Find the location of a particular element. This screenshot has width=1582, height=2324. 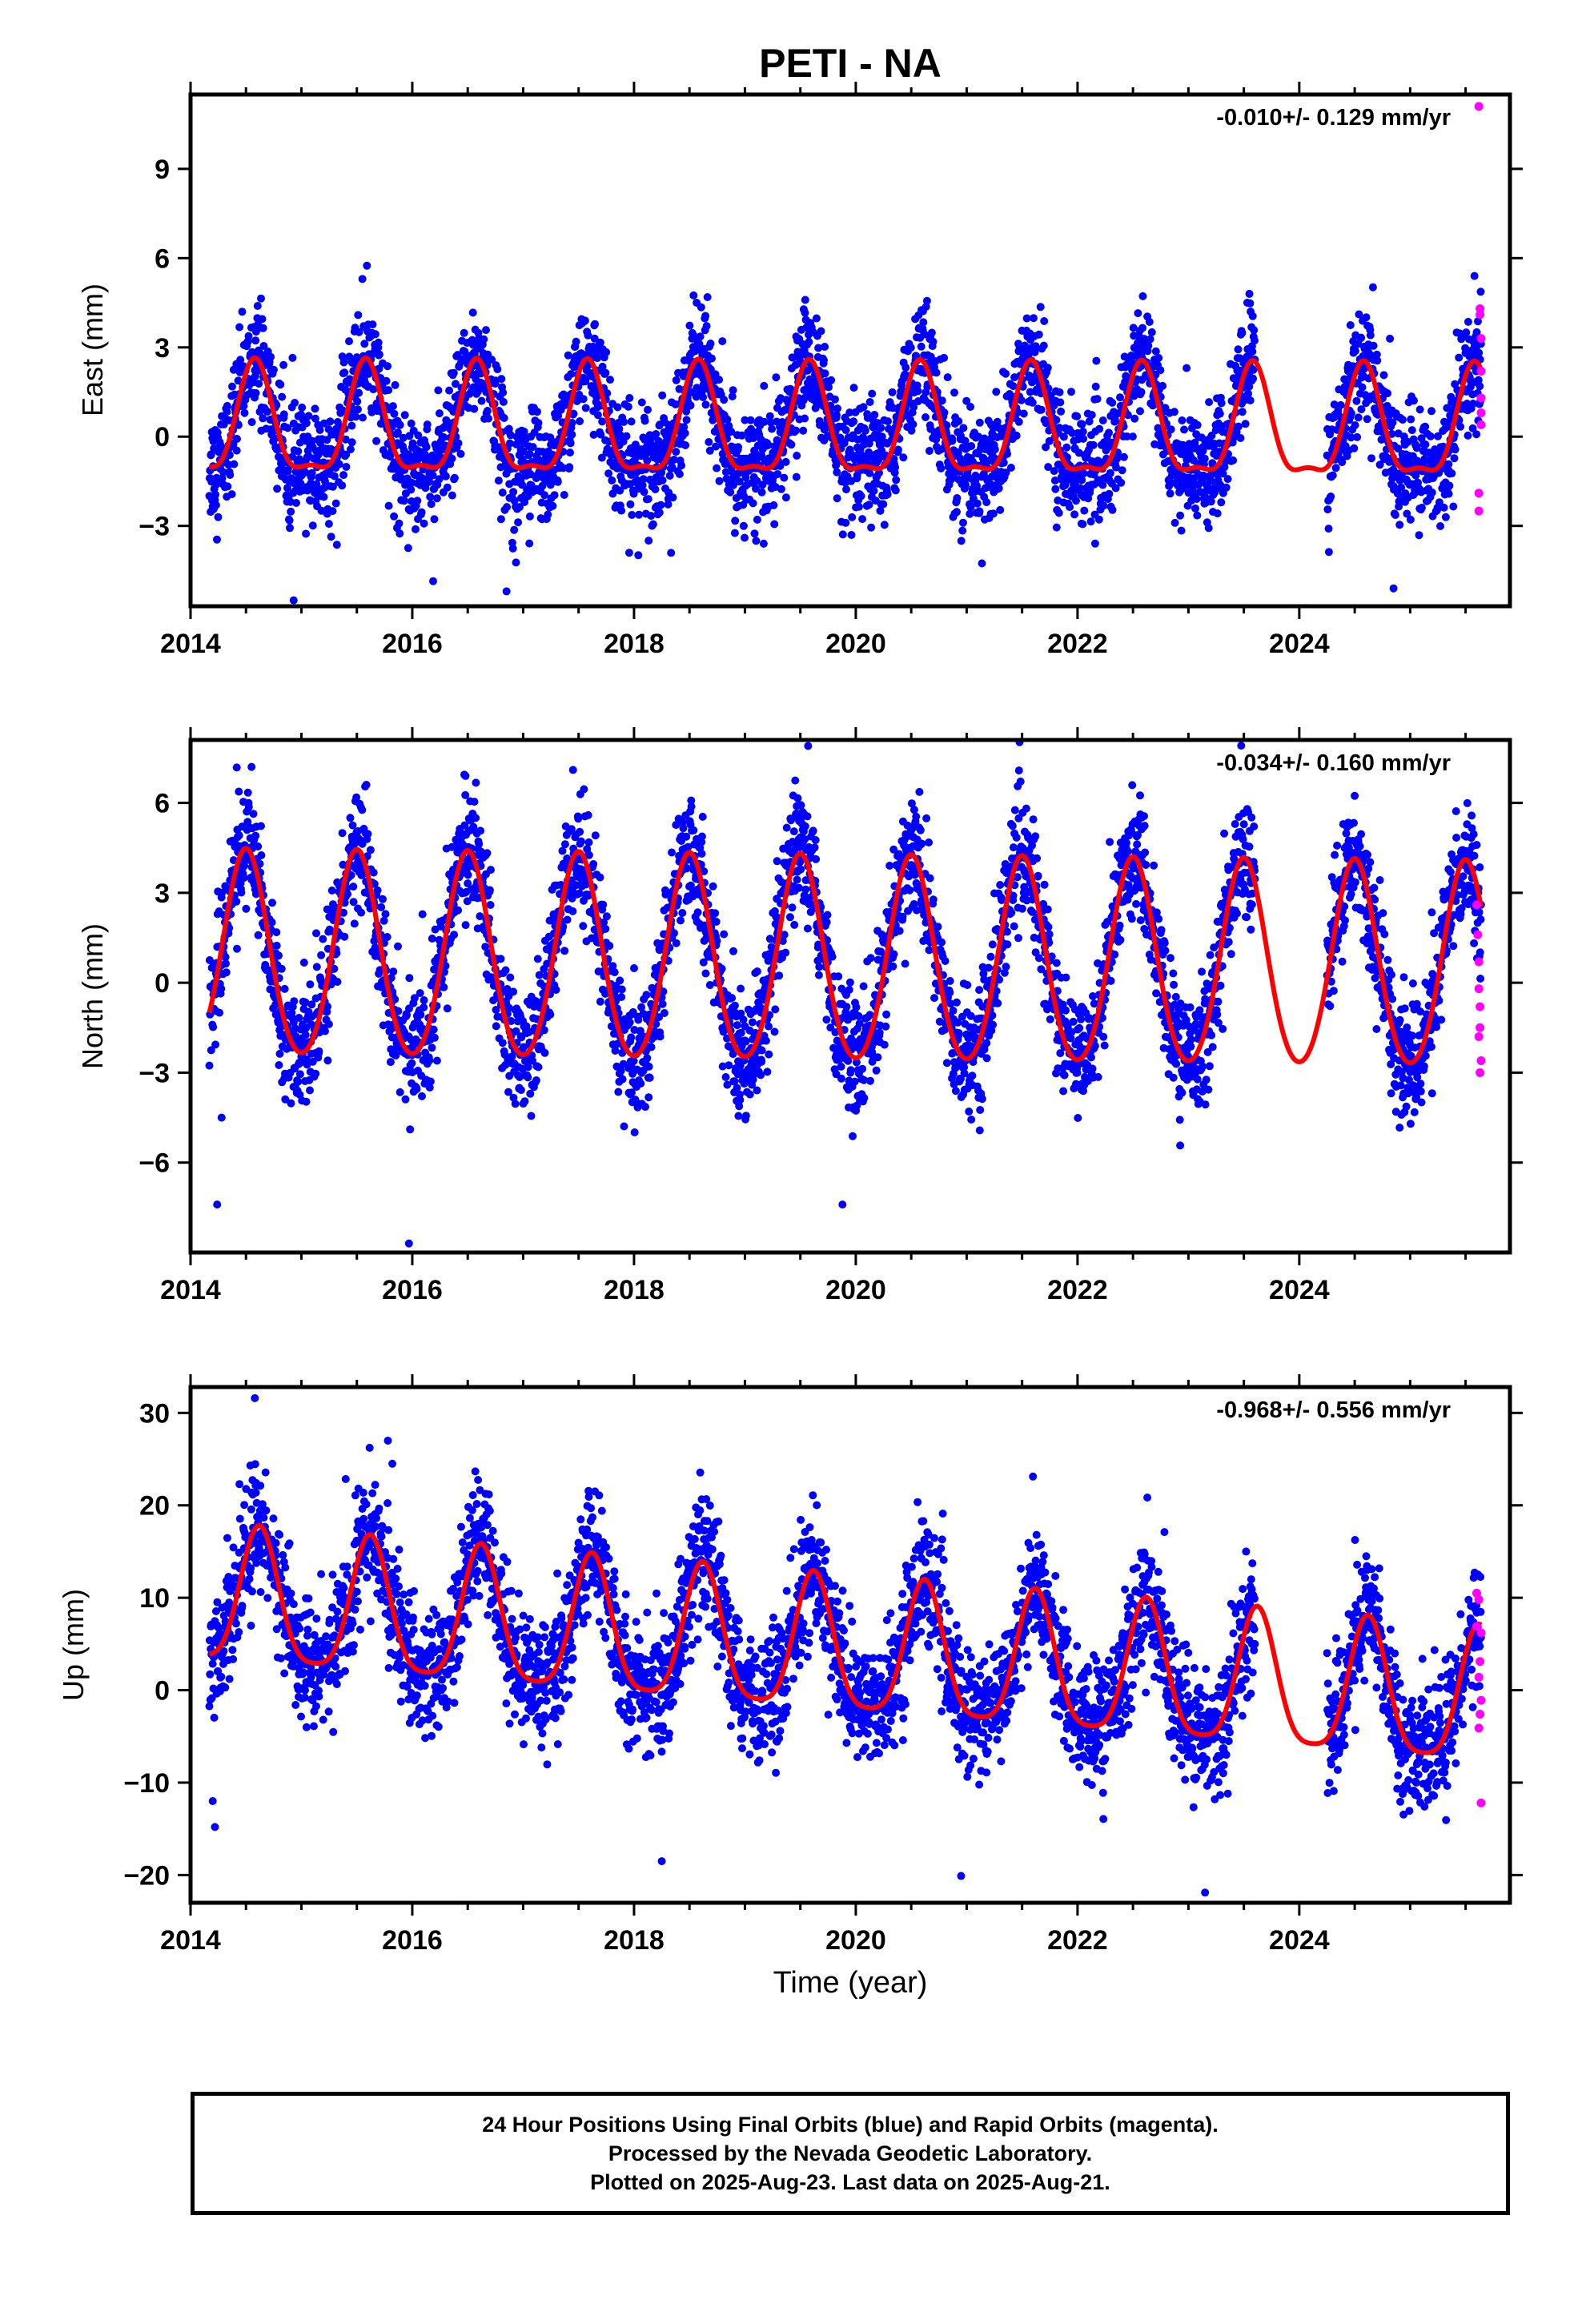

final-orbit-points-east is located at coordinates (845, 433).